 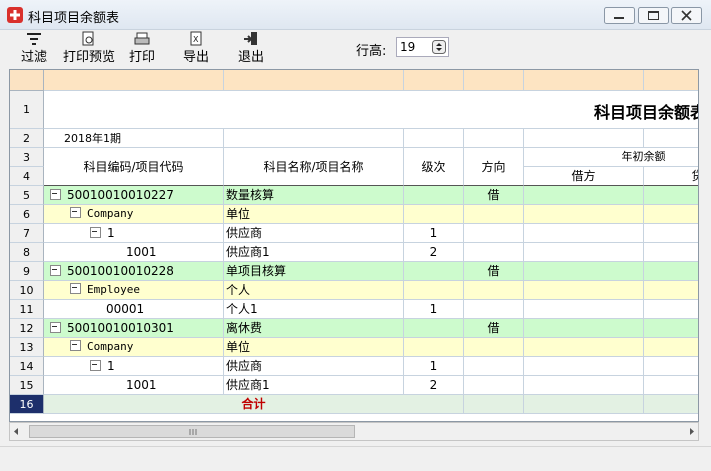 I want to click on tree-cell: 50010010010301, so click(x=134, y=328).